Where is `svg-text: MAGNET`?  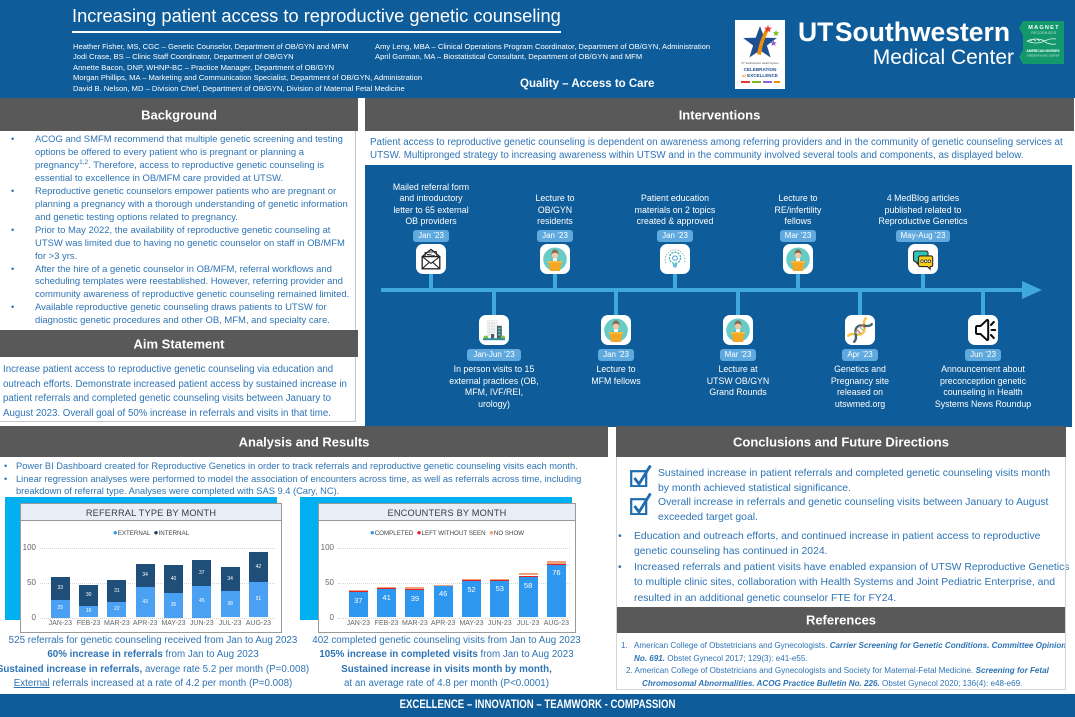 svg-text: MAGNET is located at coordinates (1043, 28).